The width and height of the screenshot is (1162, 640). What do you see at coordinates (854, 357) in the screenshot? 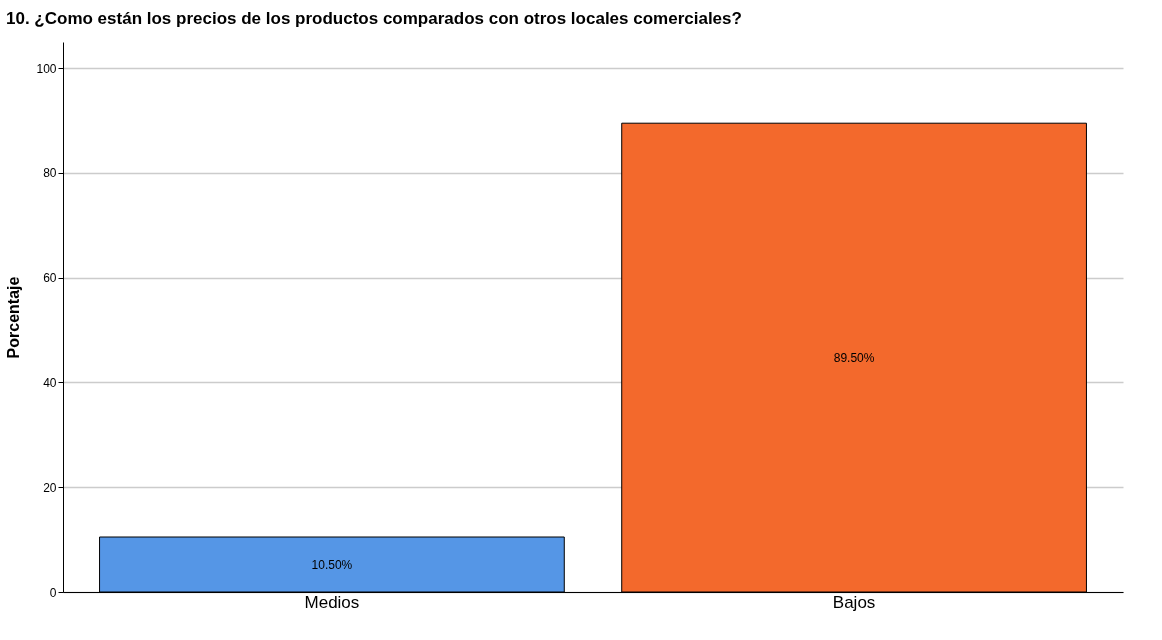
I see `data-label: 89.50%` at bounding box center [854, 357].